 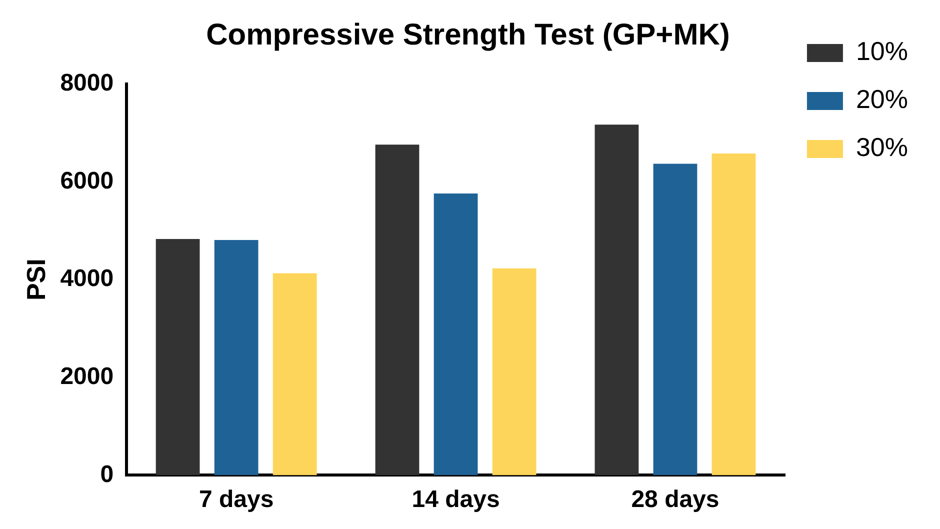 I want to click on y-tick-label: 6000, so click(x=87, y=180).